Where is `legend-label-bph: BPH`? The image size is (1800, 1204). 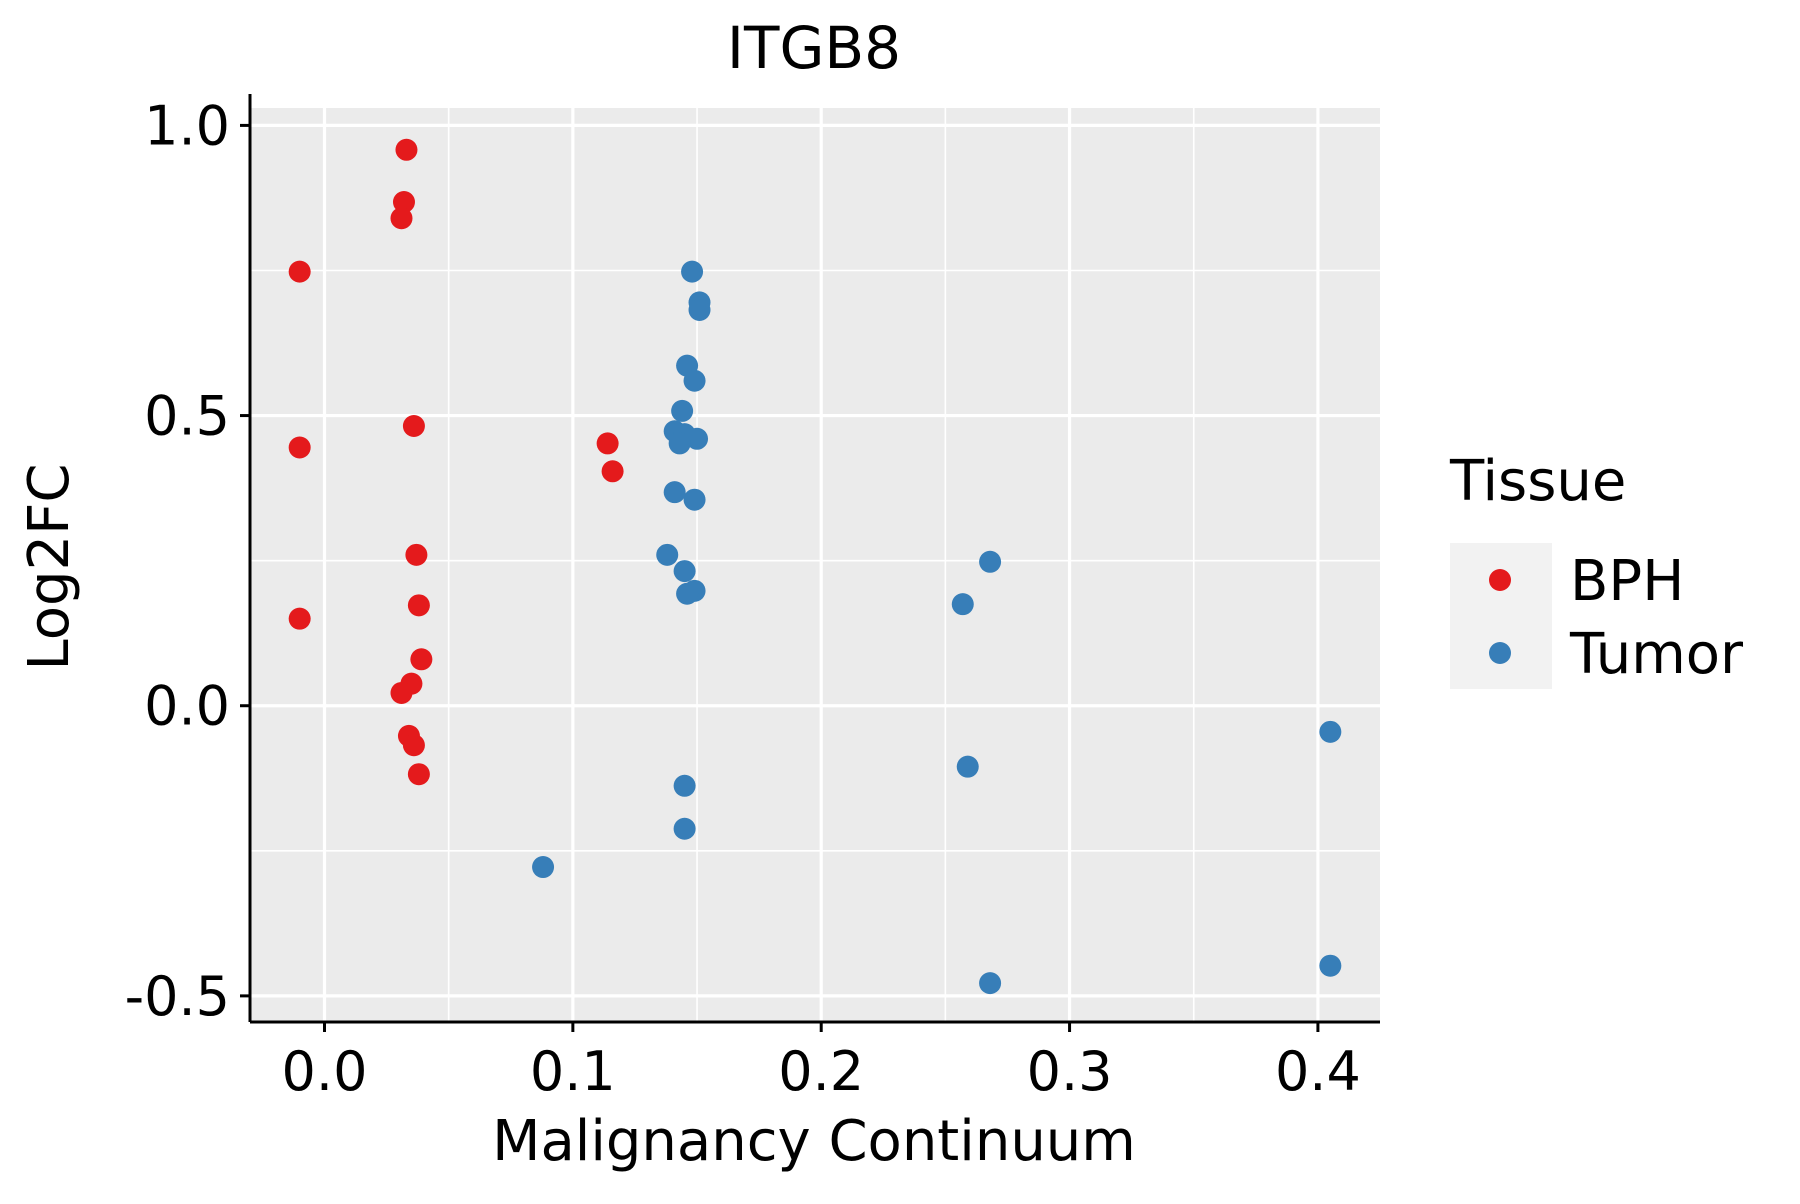 legend-label-bph: BPH is located at coordinates (1627, 581).